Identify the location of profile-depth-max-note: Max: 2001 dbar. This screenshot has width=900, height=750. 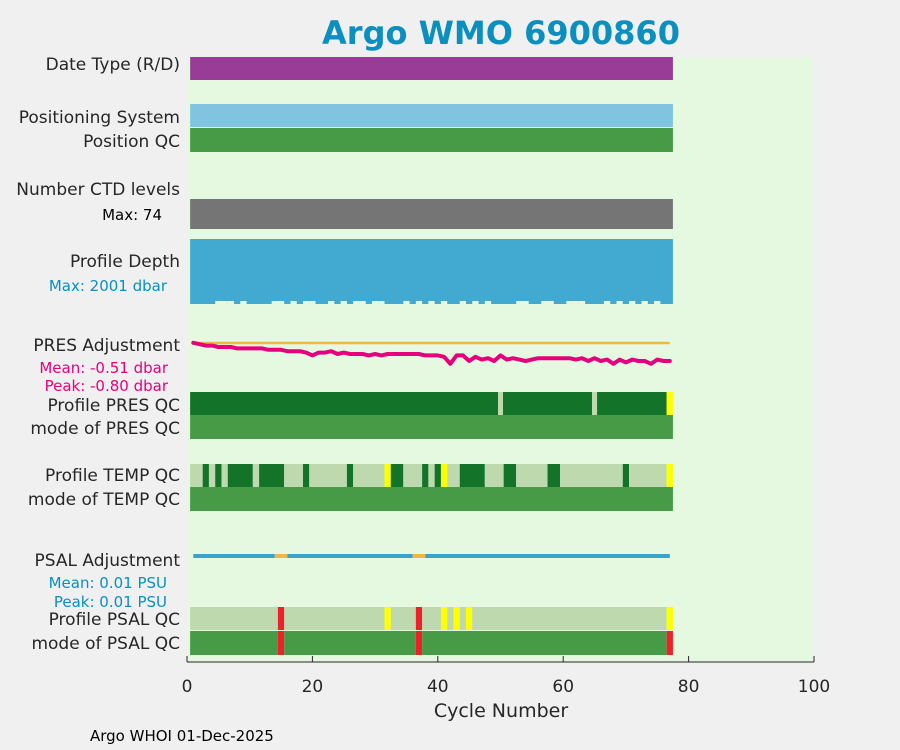
(108, 286).